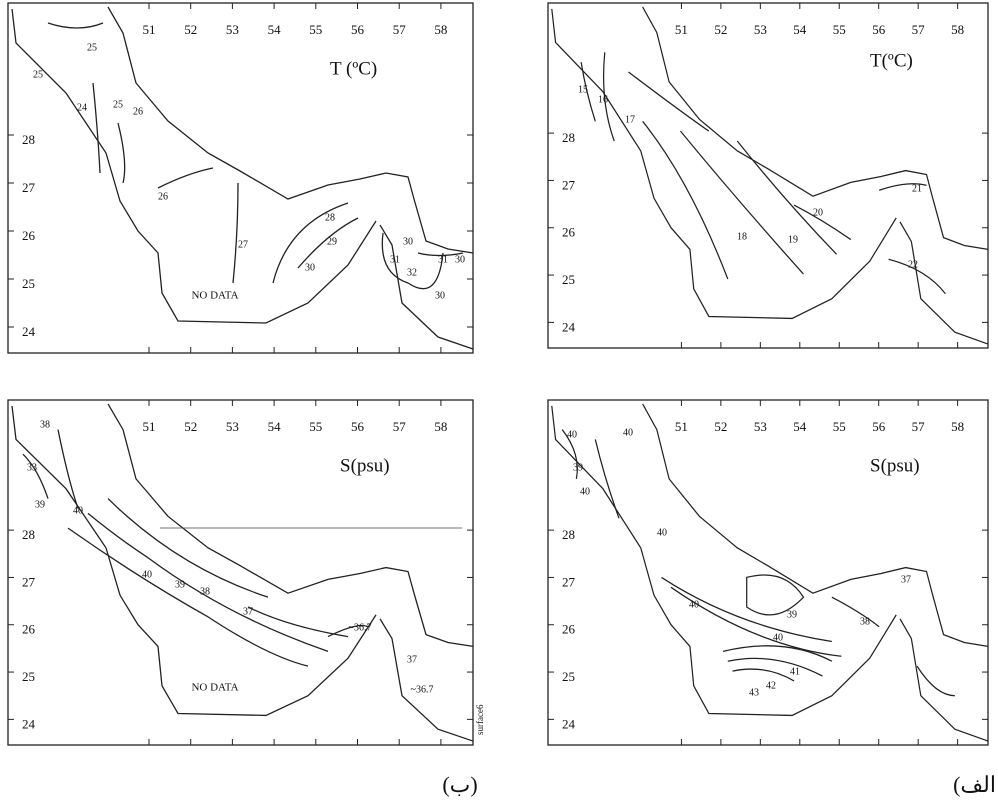  Describe the element at coordinates (630, 119) in the screenshot. I see `contour-label: 17` at that location.